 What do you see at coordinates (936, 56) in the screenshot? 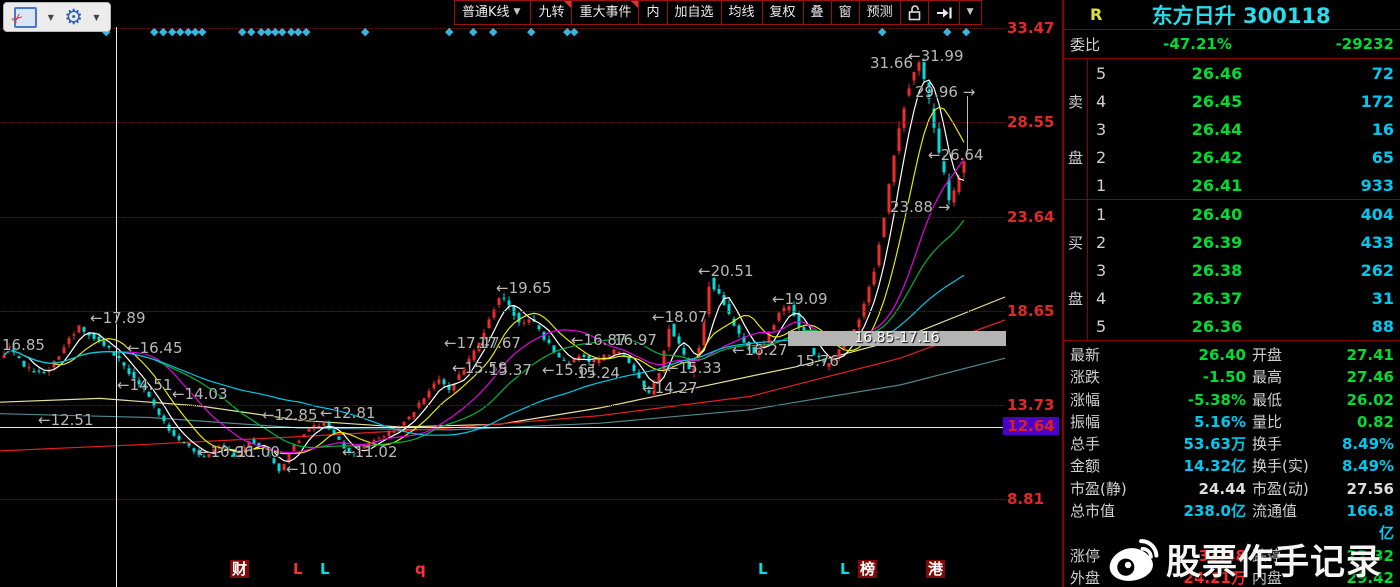
I see `price-annotation: ←31.99` at bounding box center [936, 56].